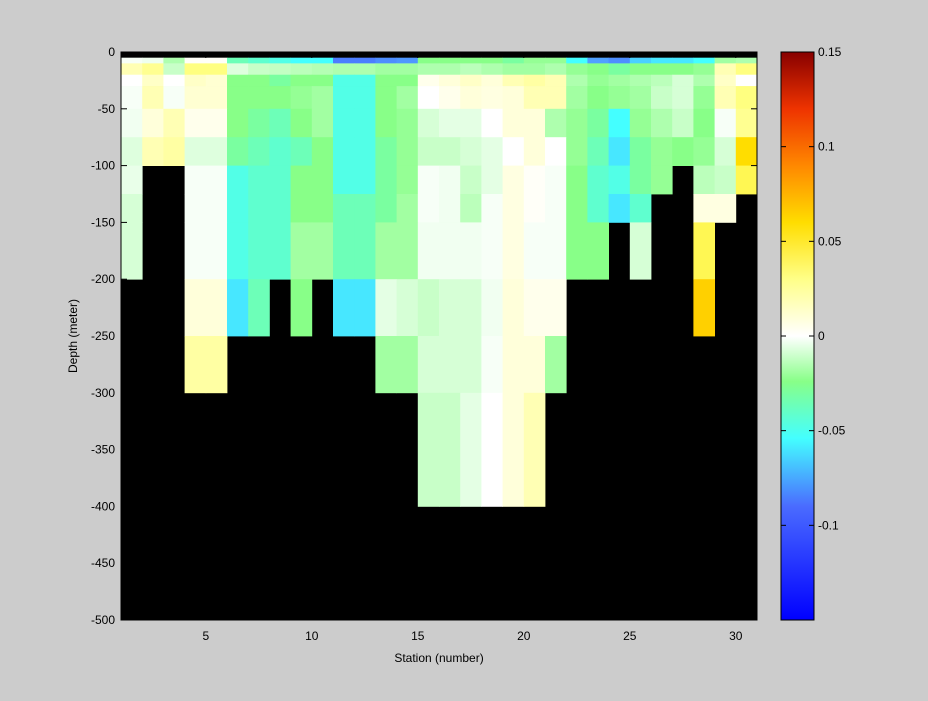 This screenshot has height=701, width=928. What do you see at coordinates (103, 563) in the screenshot?
I see `y-tick-label: -450` at bounding box center [103, 563].